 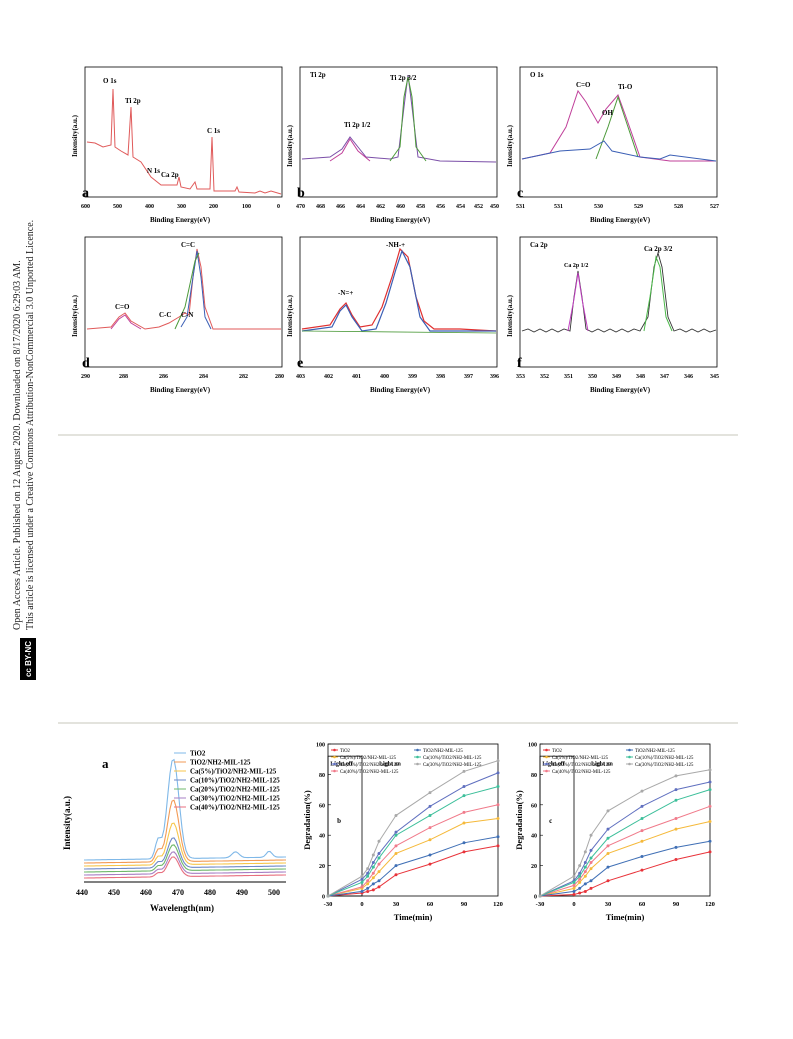 I want to click on tick: 454, so click(x=460, y=207).